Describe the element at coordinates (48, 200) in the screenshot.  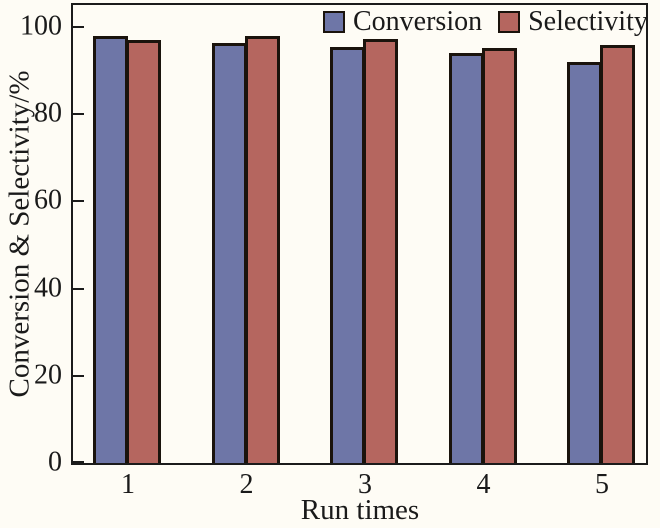
I see `y-tick-label-60: 60` at that location.